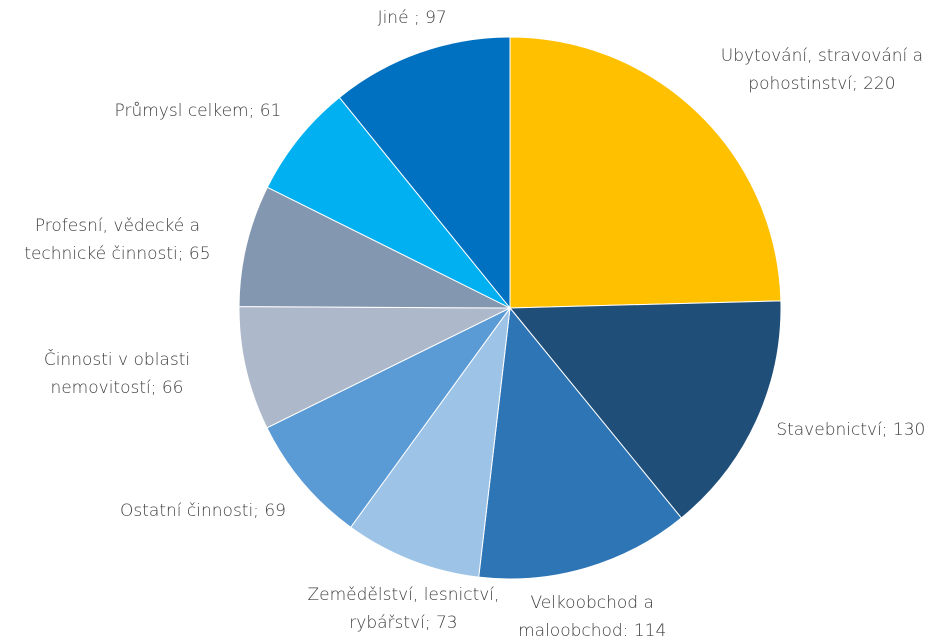 The width and height of the screenshot is (942, 636). Describe the element at coordinates (403, 608) in the screenshot. I see `slice-label: Zemědělství, lesnictví, rybářství; 73` at that location.